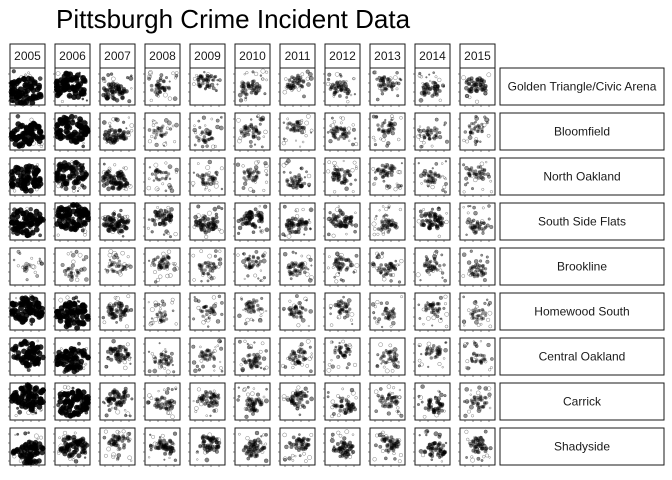 This screenshot has height=480, width=672. What do you see at coordinates (207, 267) in the screenshot?
I see `panel-2009` at bounding box center [207, 267].